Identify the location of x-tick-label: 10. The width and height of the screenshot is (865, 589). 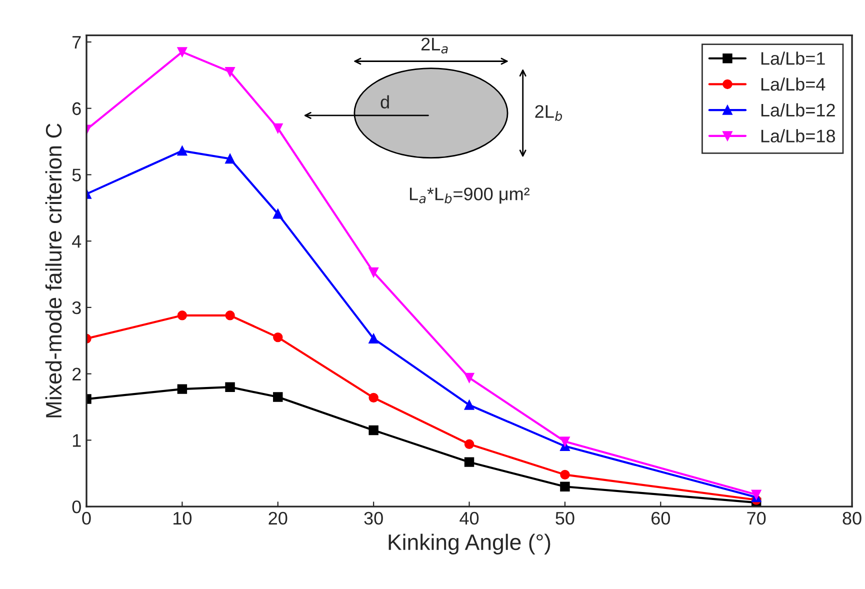
(183, 518).